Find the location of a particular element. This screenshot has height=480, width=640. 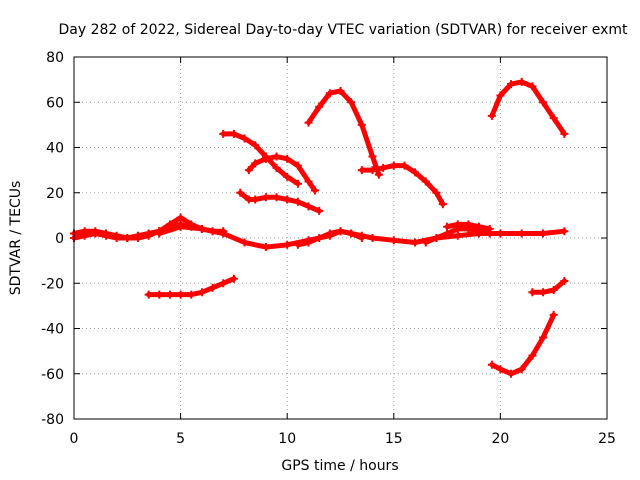

y-tick-label: 40 is located at coordinates (55, 149).